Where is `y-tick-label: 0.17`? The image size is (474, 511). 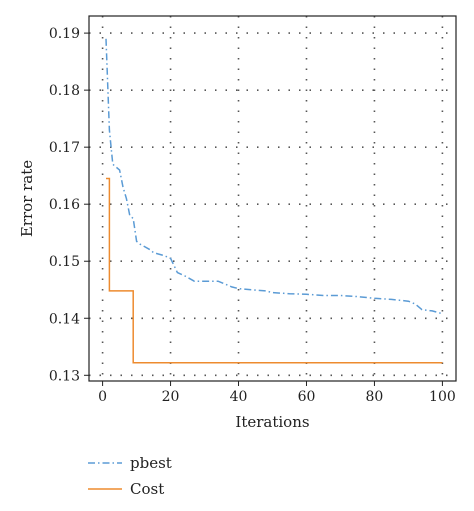 y-tick-label: 0.17 is located at coordinates (64, 148).